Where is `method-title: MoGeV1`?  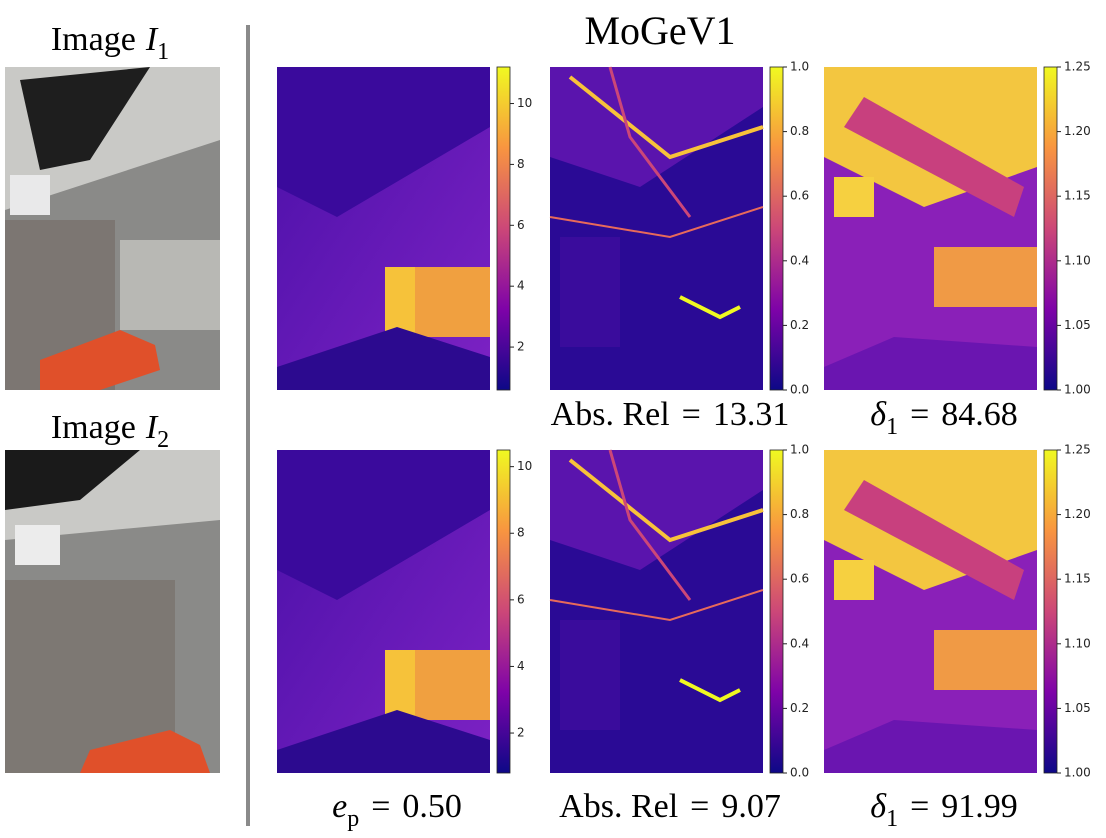 method-title: MoGeV1 is located at coordinates (659, 30).